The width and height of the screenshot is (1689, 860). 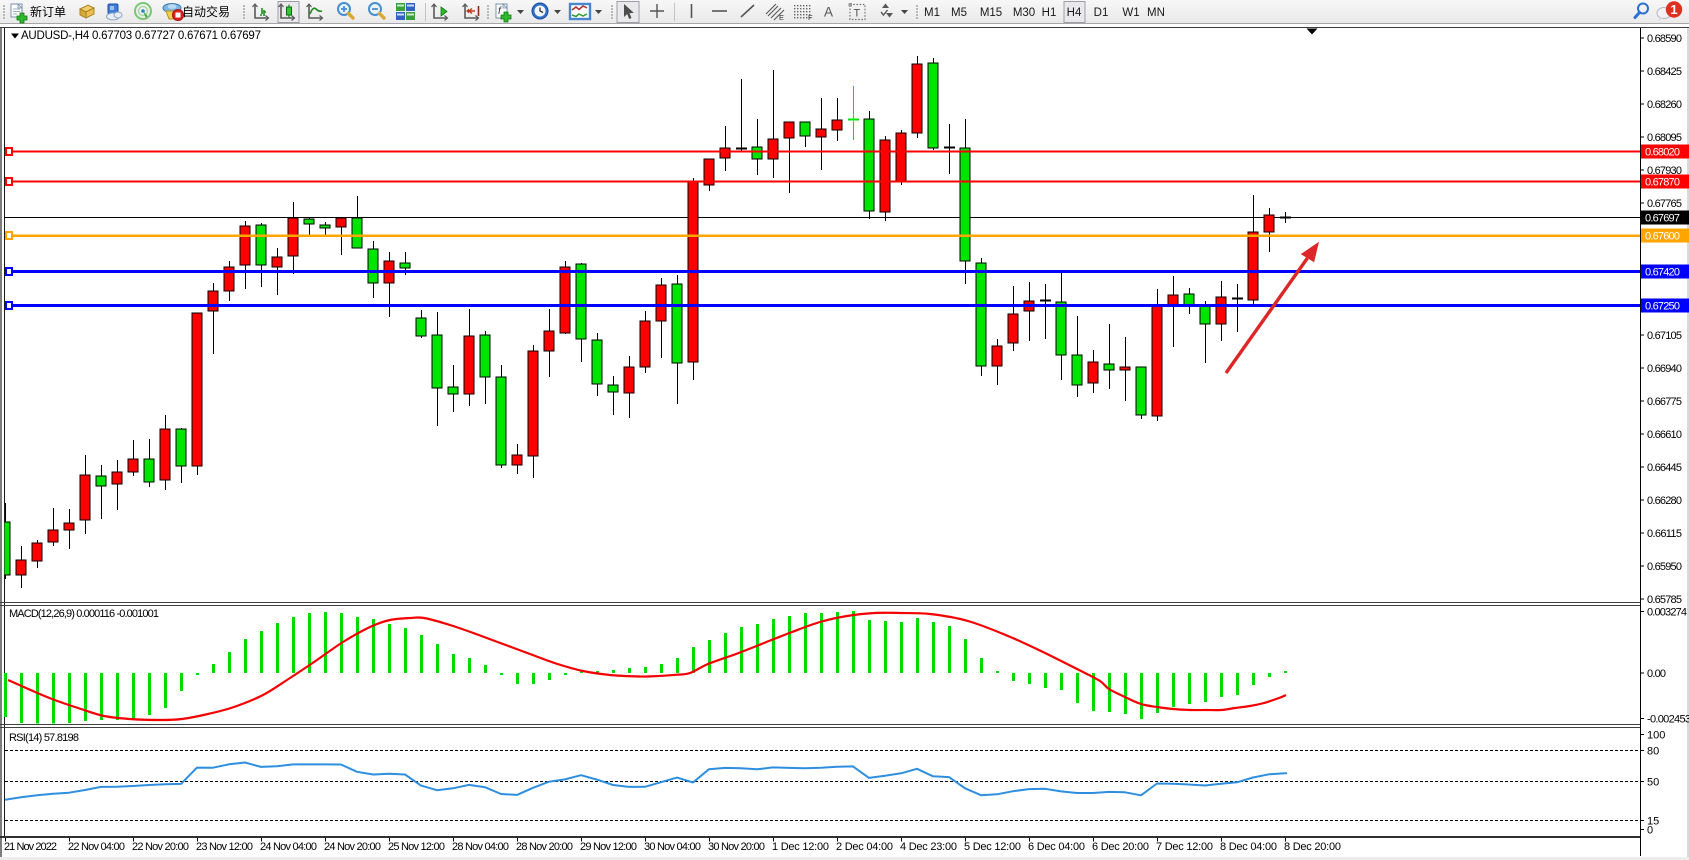 I want to click on svg-text: 0.67765, so click(x=1664, y=204).